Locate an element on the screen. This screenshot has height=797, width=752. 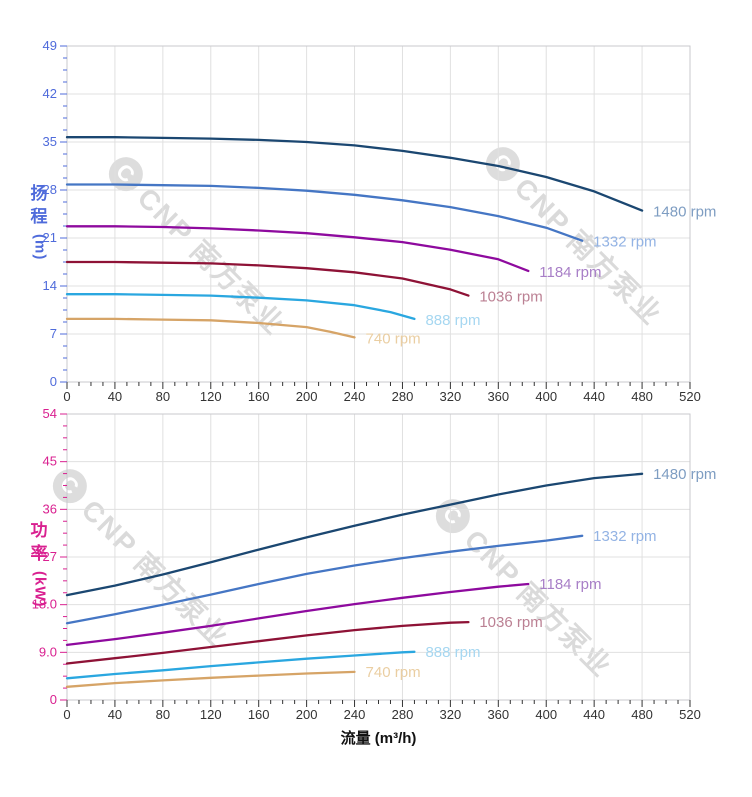
head-axis-char: 程 is located at coordinates (39, 217).